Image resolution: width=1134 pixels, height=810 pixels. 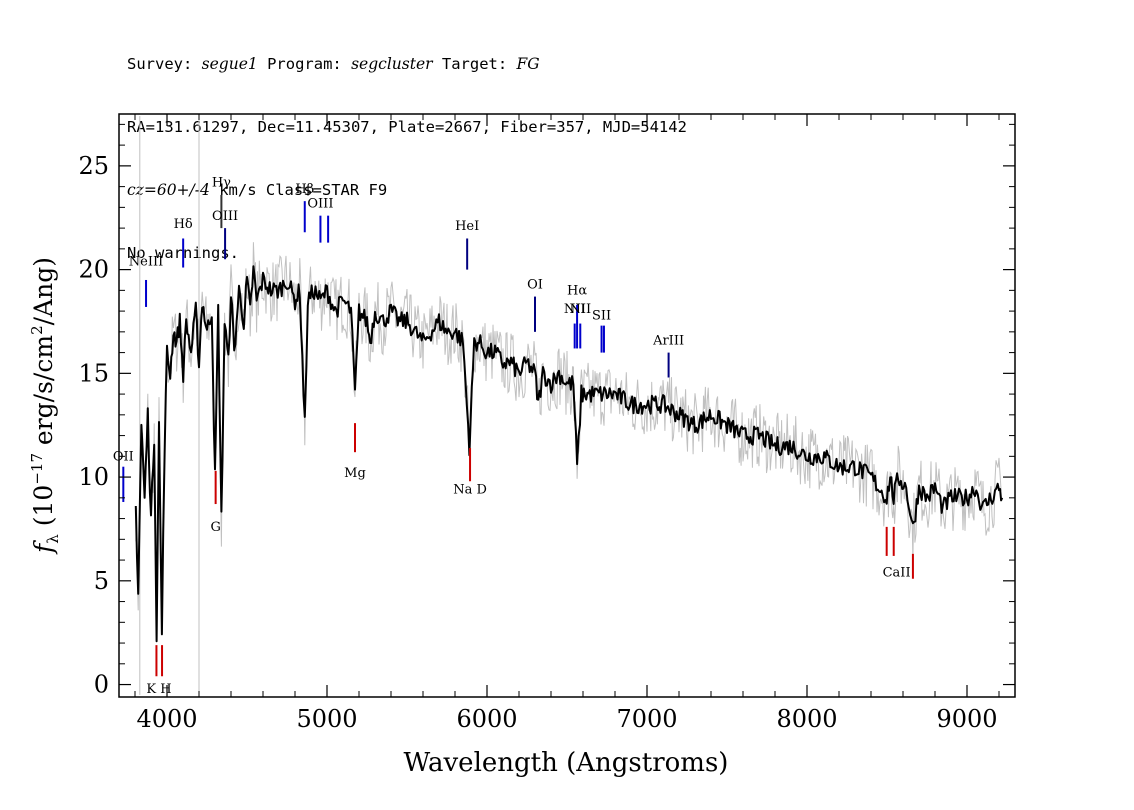 I want to click on y-tick-label: 0, so click(x=101, y=685).